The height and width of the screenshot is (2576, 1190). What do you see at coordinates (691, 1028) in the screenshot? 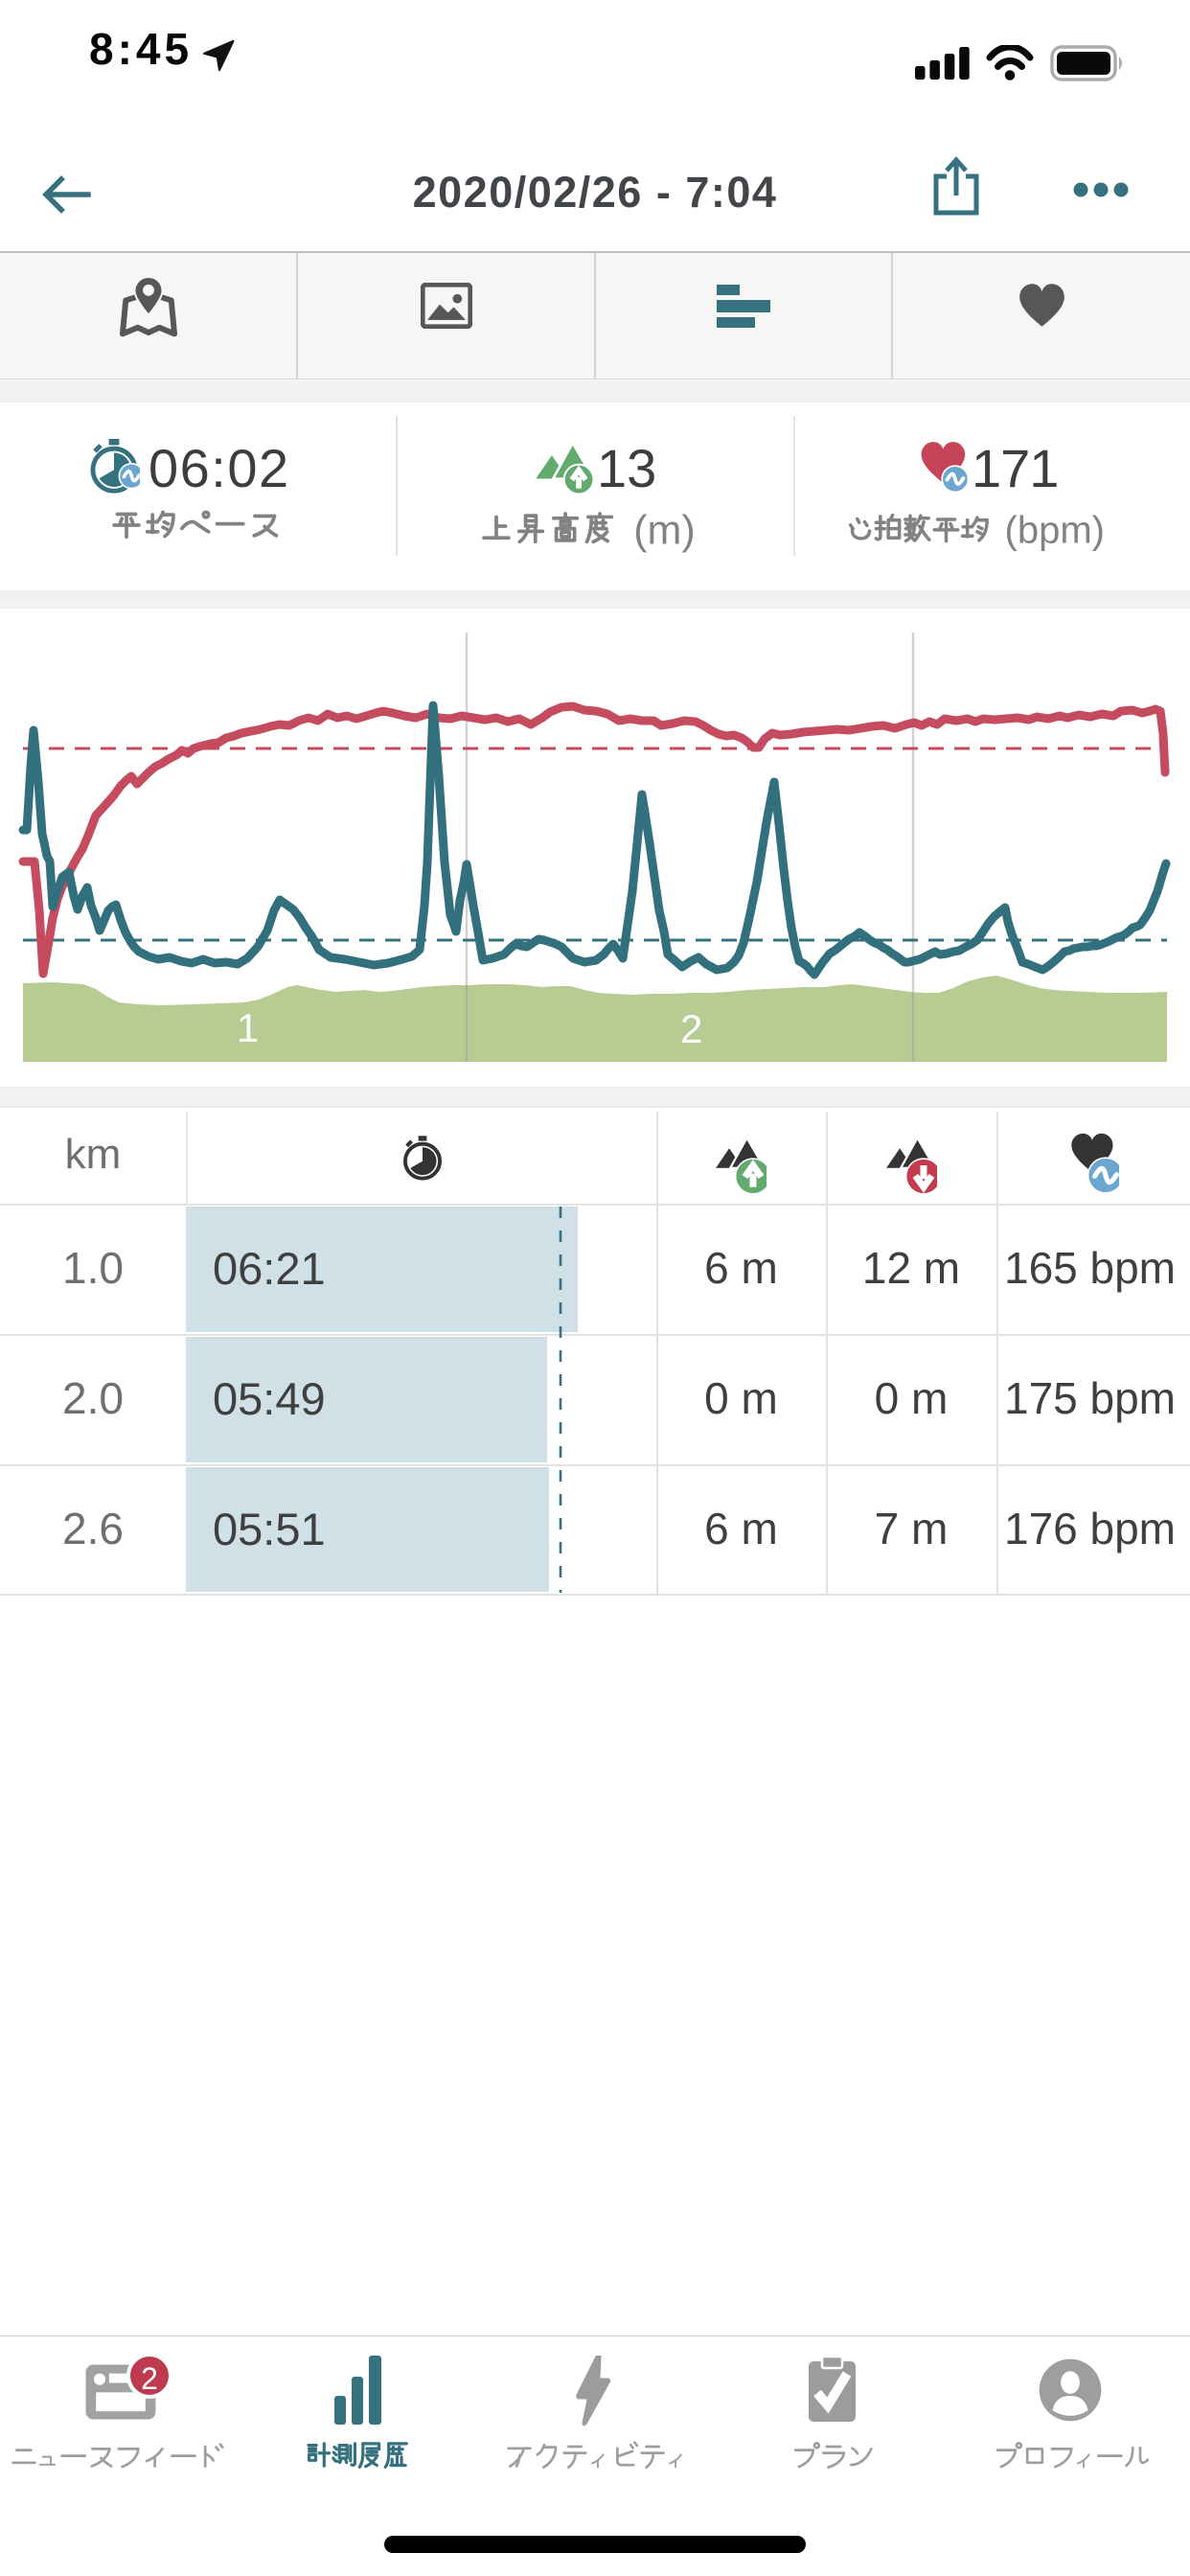
I see `svg-text: 2` at bounding box center [691, 1028].